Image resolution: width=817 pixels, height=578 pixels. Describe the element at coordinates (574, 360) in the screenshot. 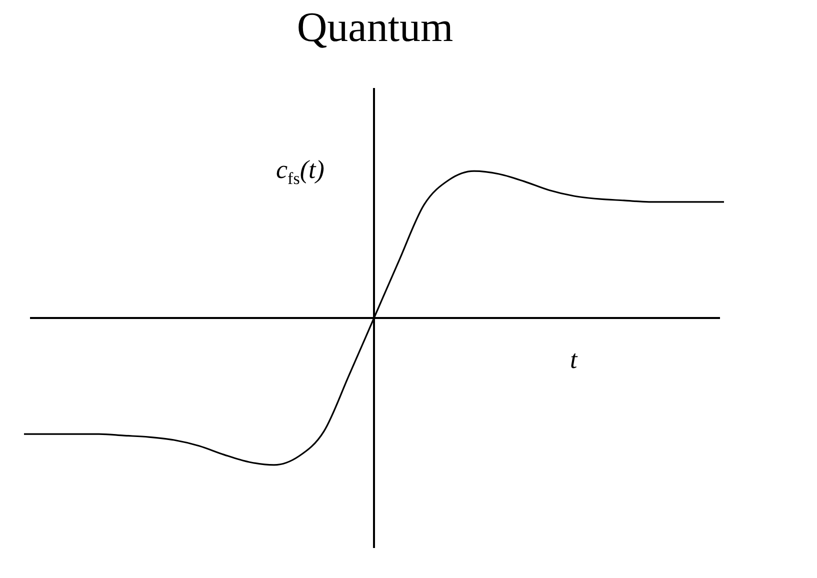

I see `x-axis-title: t` at that location.